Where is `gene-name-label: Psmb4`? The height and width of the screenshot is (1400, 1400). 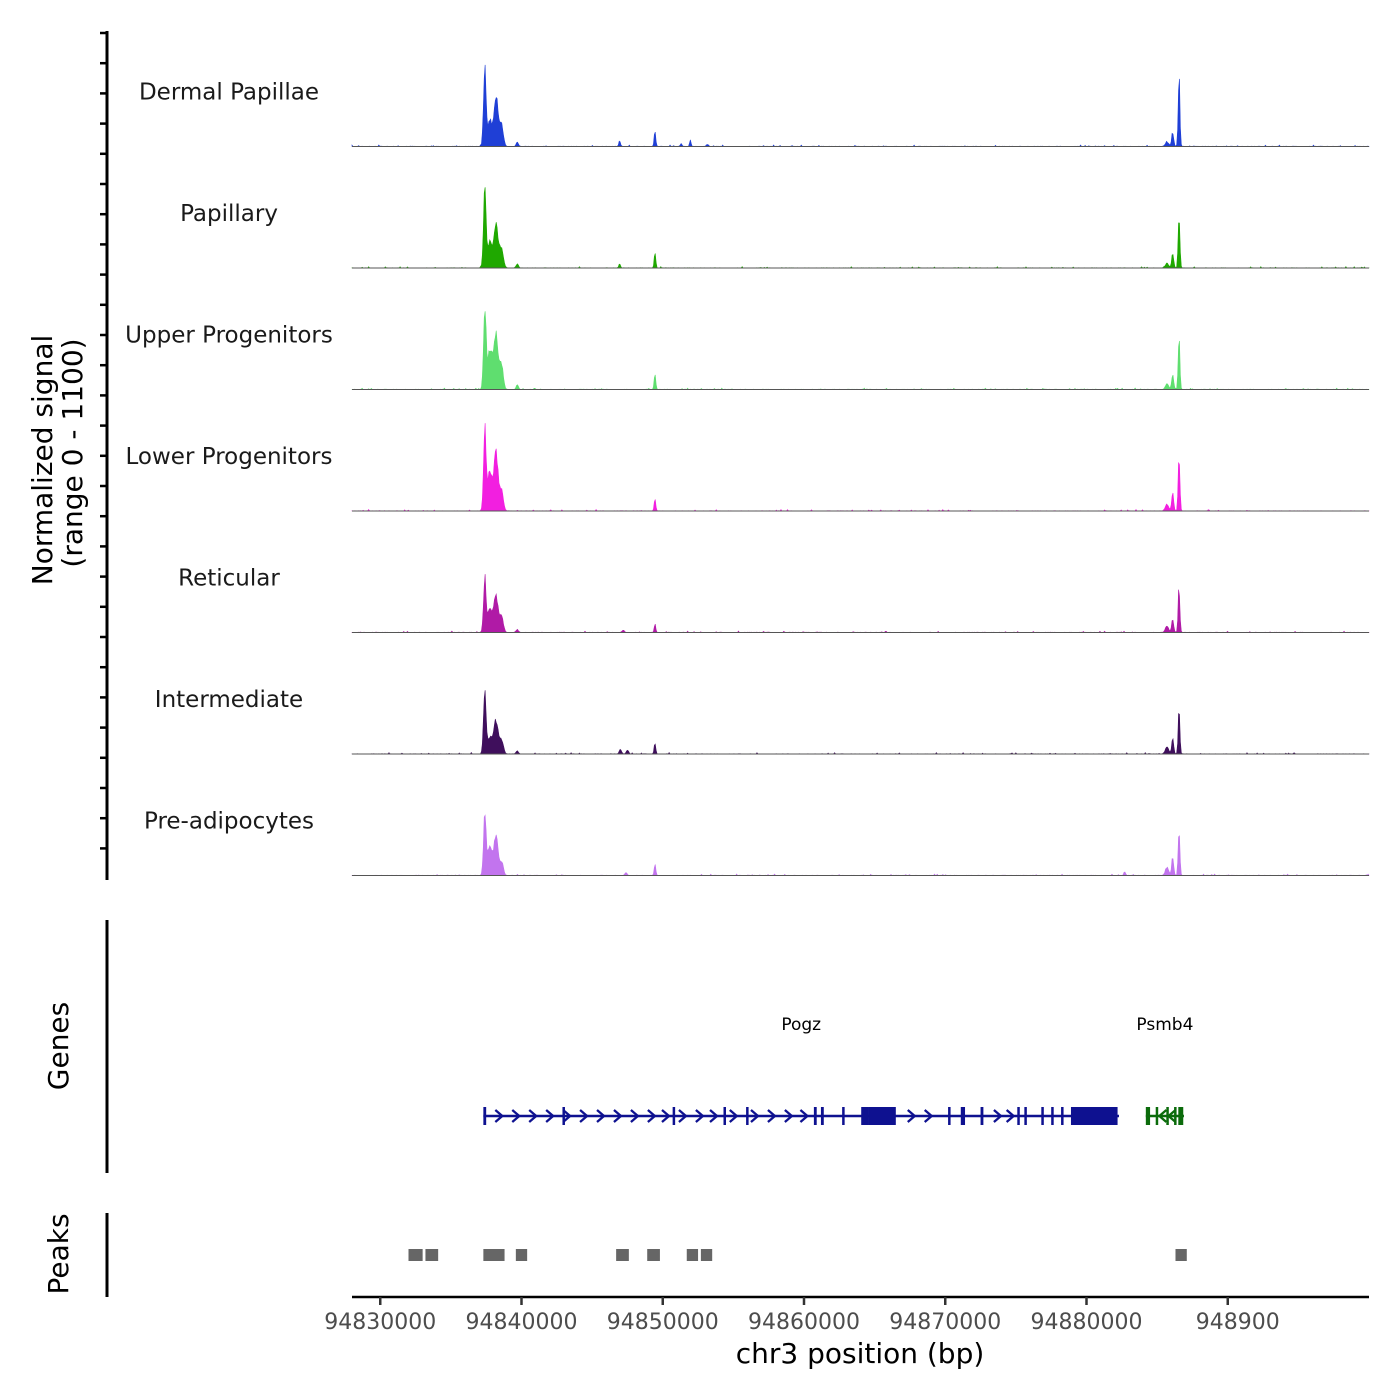 gene-name-label: Psmb4 is located at coordinates (1164, 1025).